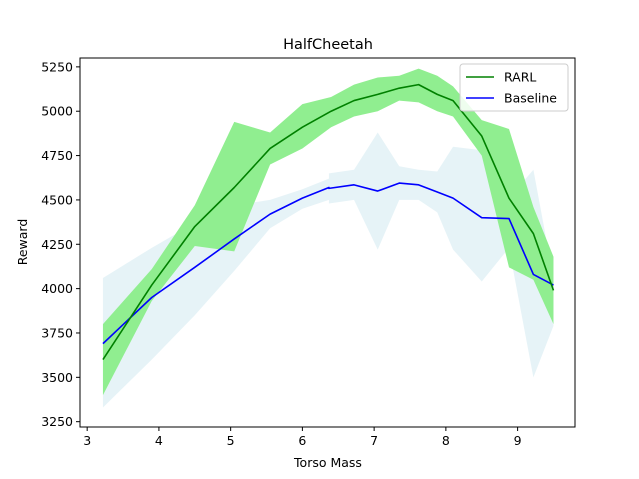 This screenshot has height=479, width=639. Describe the element at coordinates (57, 155) in the screenshot. I see `y-tick-label: 4750` at that location.